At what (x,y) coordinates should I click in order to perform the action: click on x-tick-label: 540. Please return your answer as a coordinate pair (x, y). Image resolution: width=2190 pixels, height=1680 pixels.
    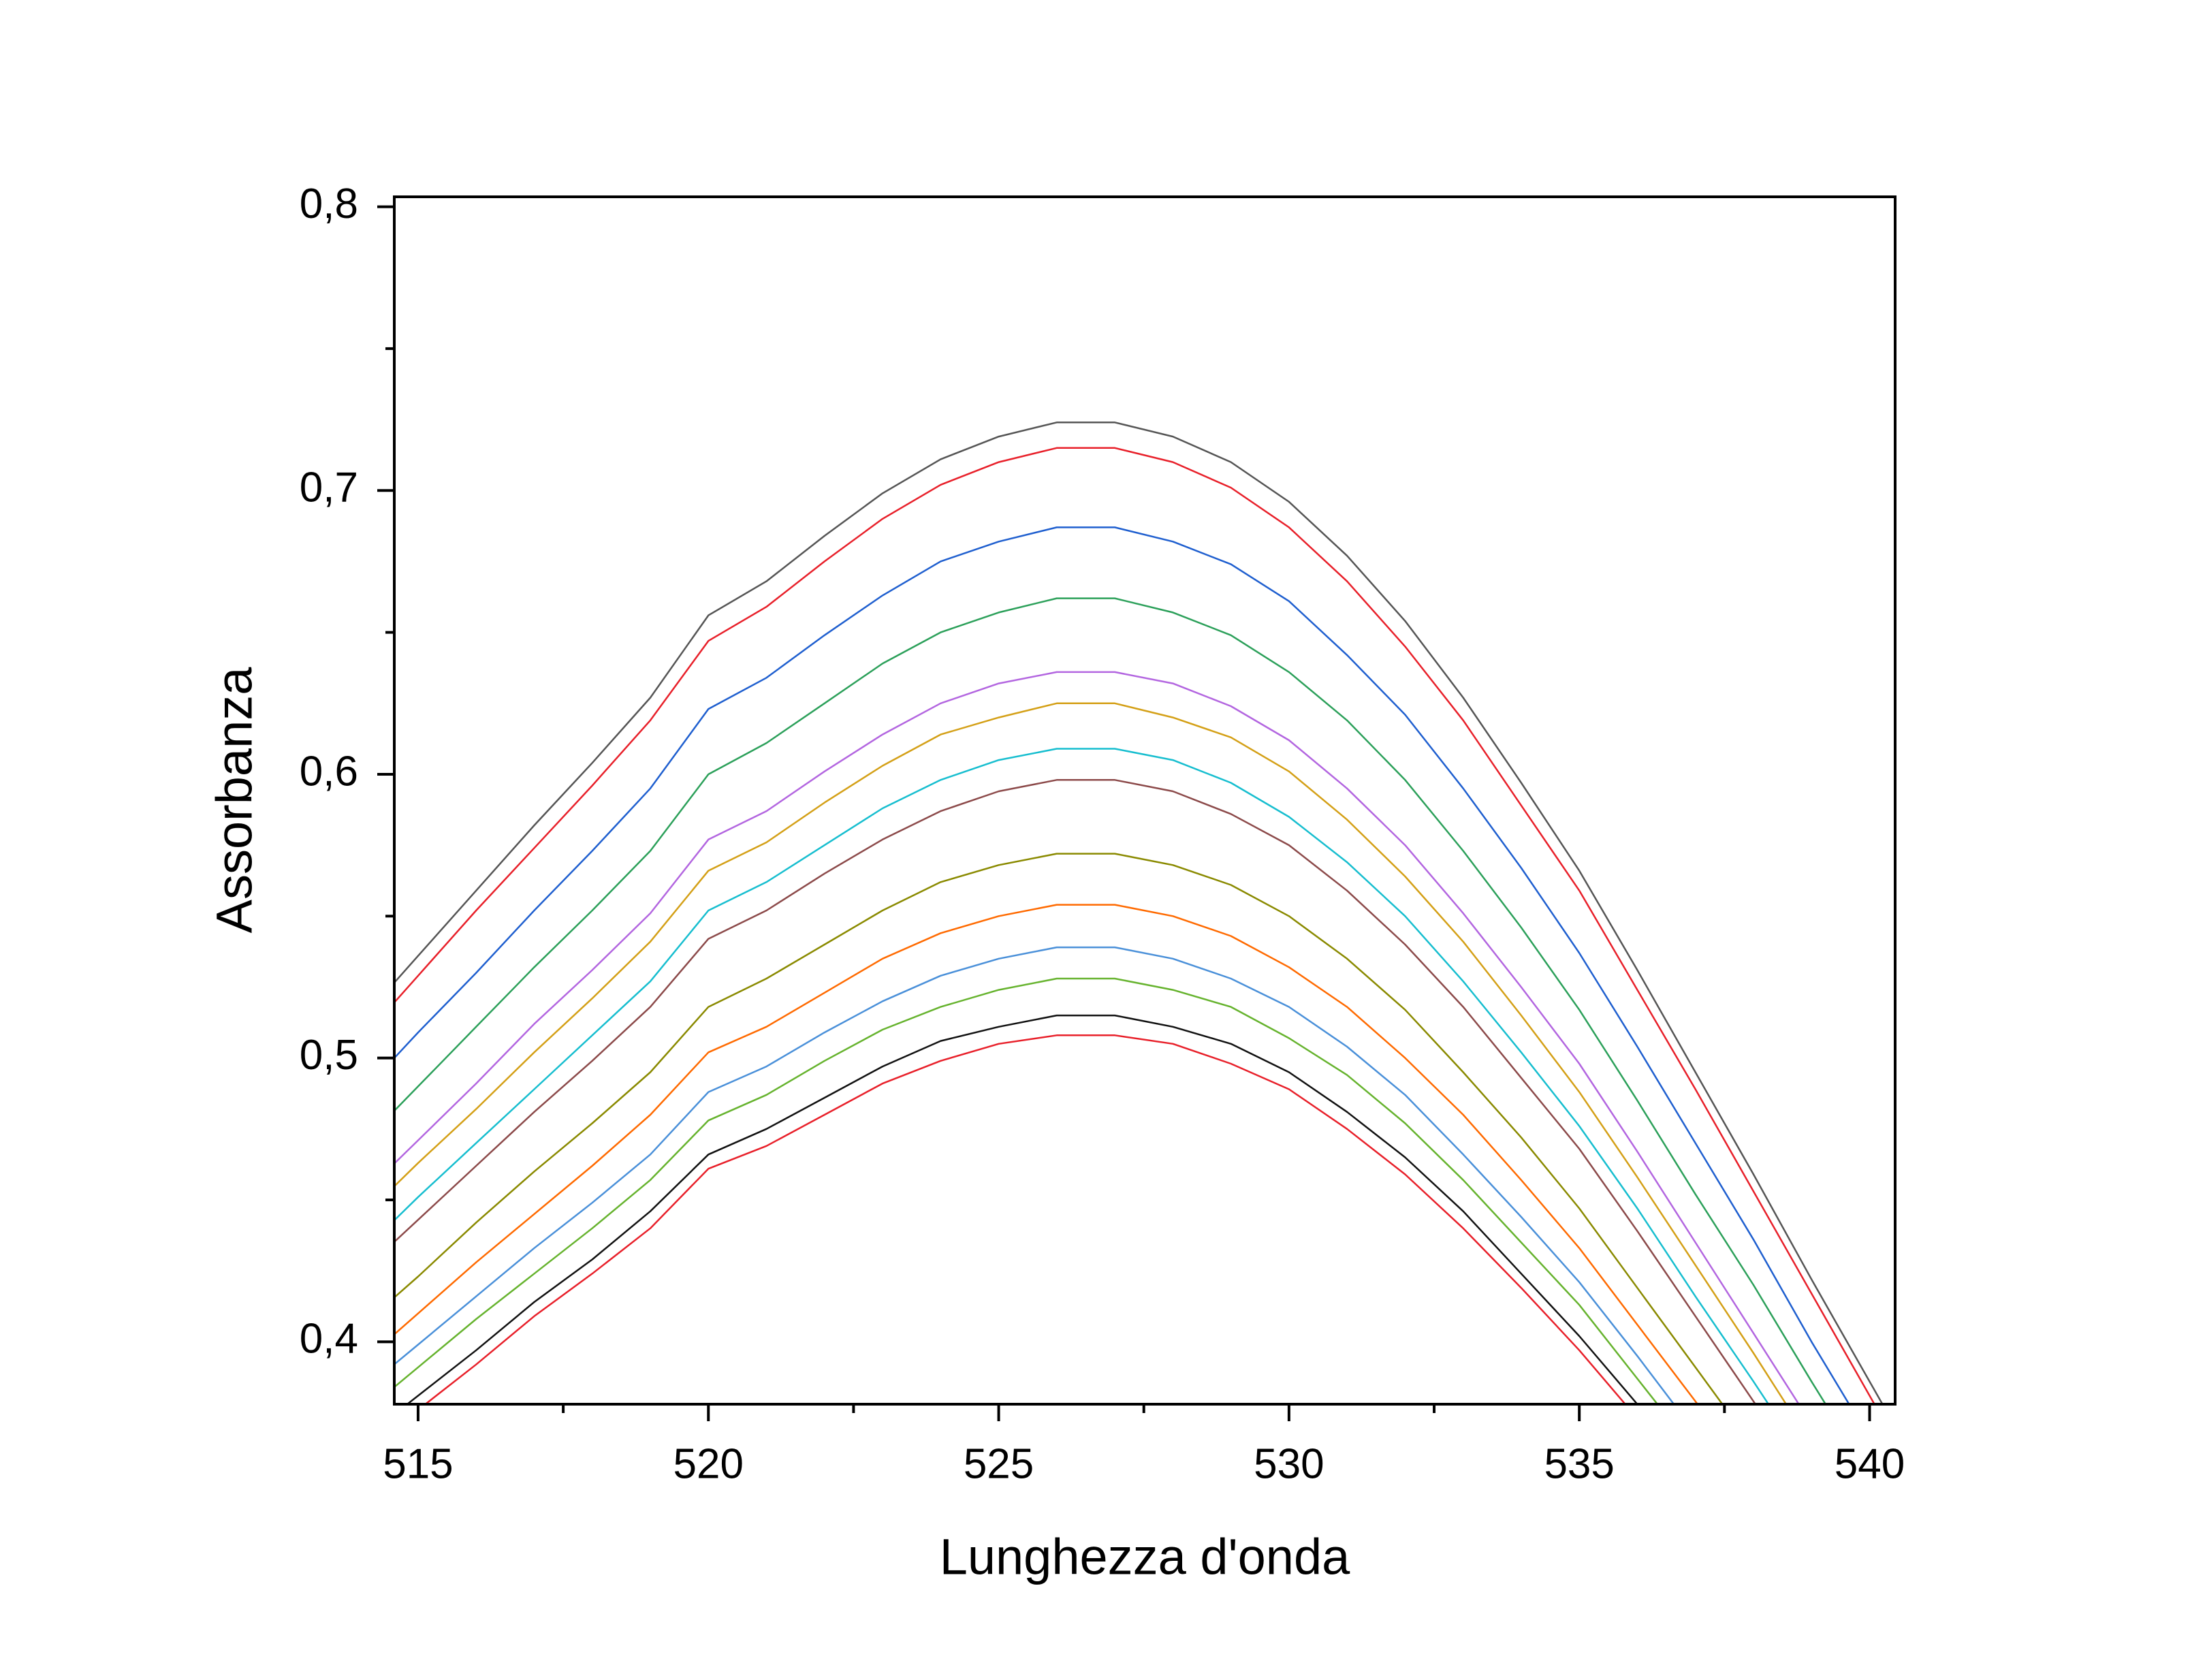
    Looking at the image, I should click on (1870, 1463).